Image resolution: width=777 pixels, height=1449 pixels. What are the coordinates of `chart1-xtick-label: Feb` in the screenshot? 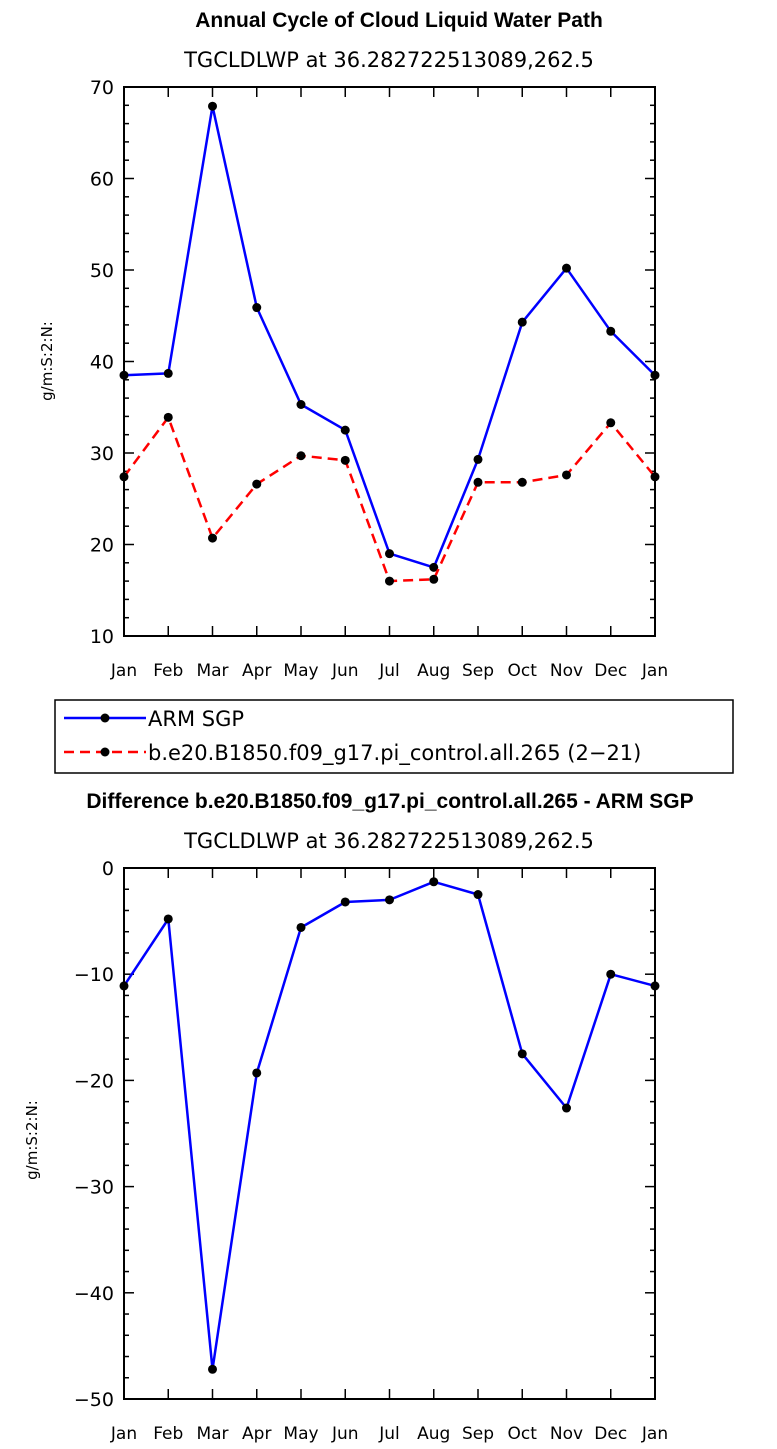 It's located at (168, 671).